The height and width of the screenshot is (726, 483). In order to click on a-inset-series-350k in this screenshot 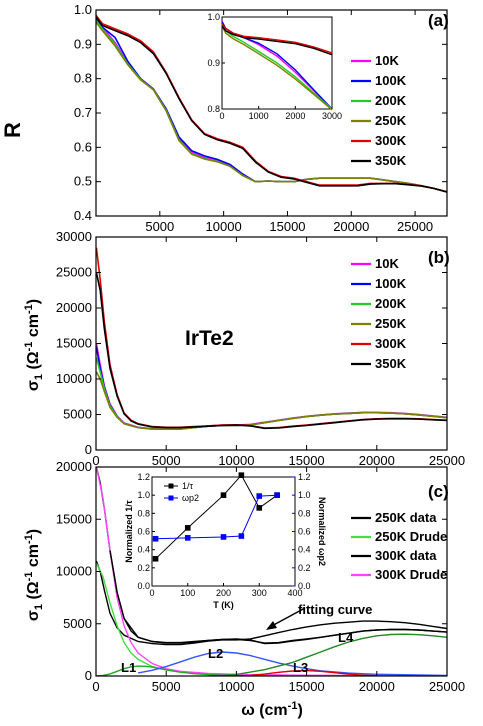, I will do `click(277, 40)`.